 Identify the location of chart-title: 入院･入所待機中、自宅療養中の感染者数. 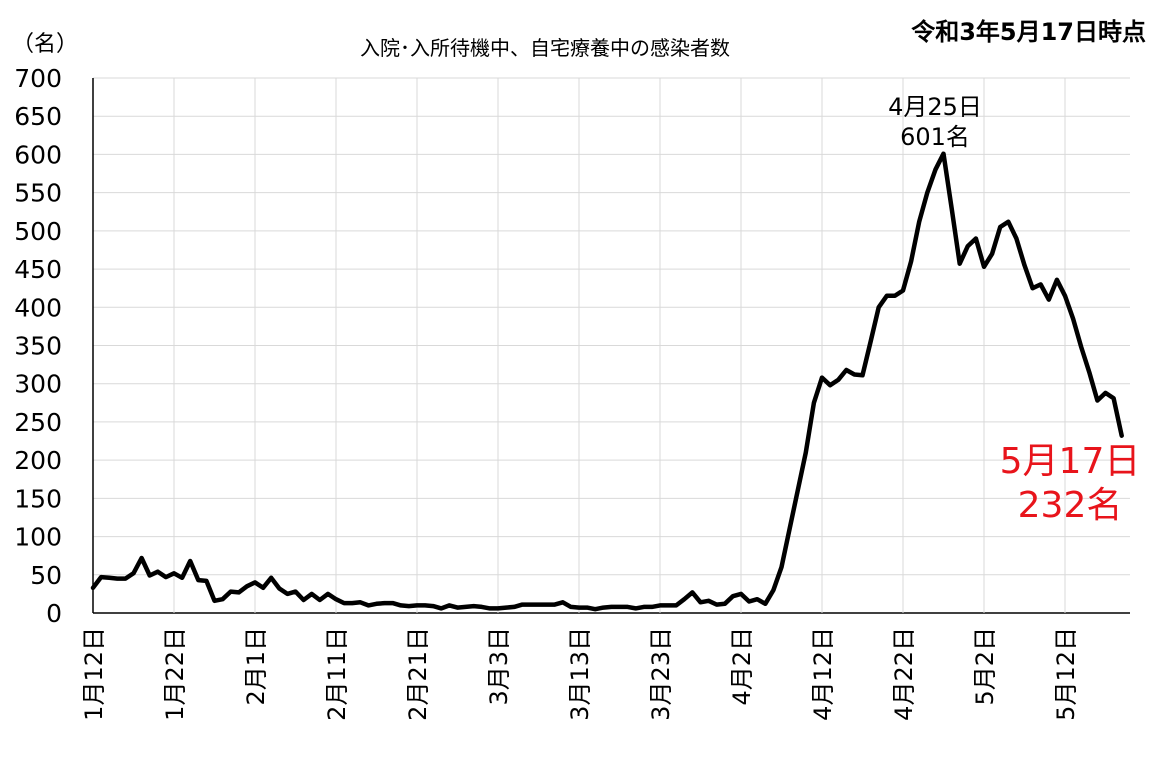
(545, 48).